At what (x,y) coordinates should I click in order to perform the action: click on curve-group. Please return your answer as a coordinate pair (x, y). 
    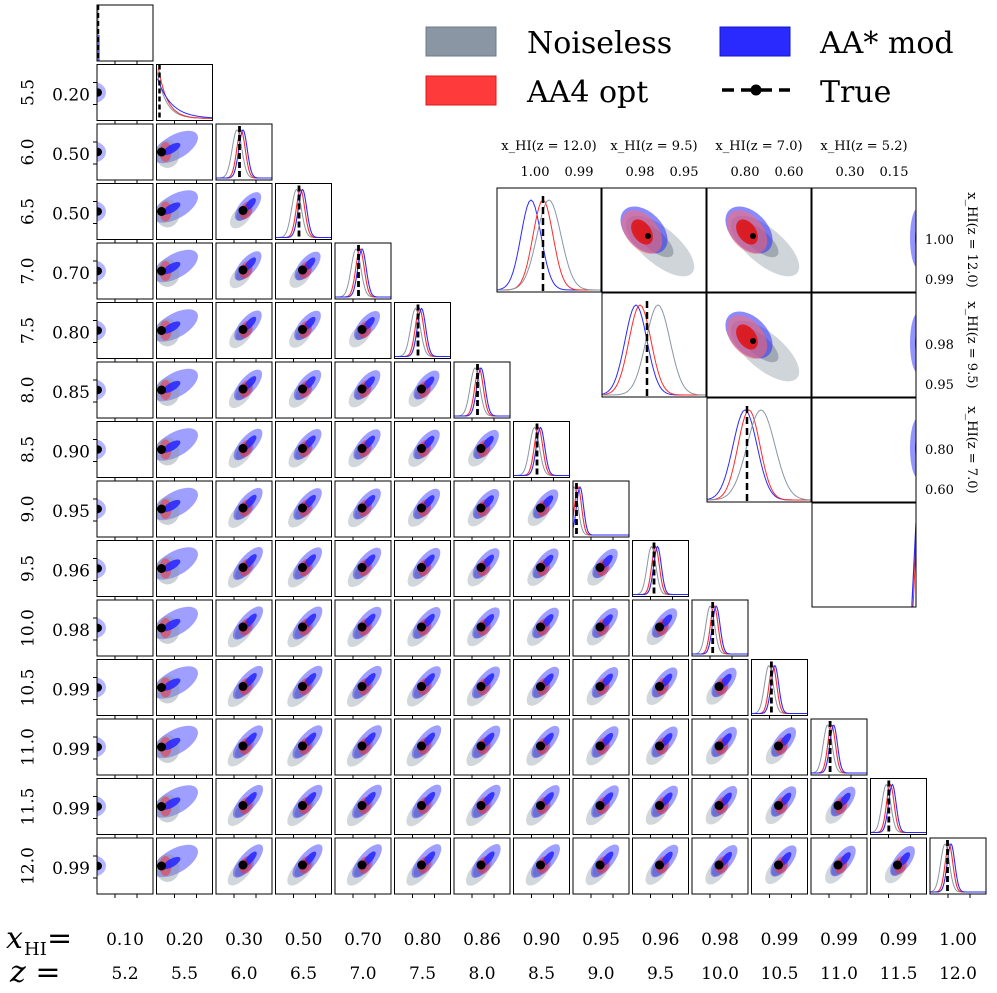
    Looking at the image, I should click on (185, 93).